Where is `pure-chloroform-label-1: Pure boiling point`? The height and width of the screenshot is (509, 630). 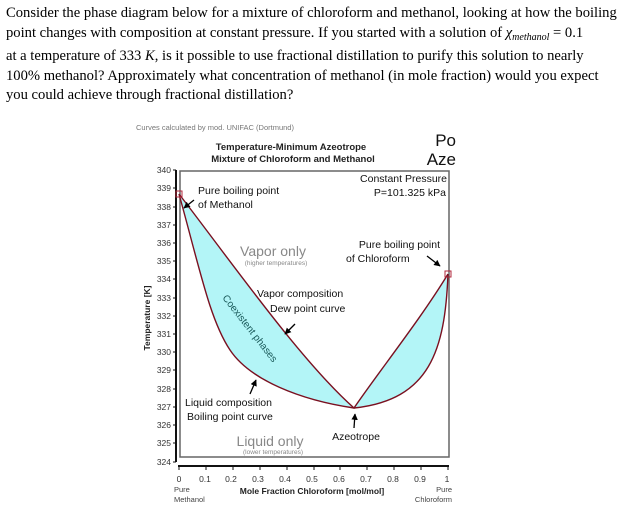 pure-chloroform-label-1: Pure boiling point is located at coordinates (399, 245).